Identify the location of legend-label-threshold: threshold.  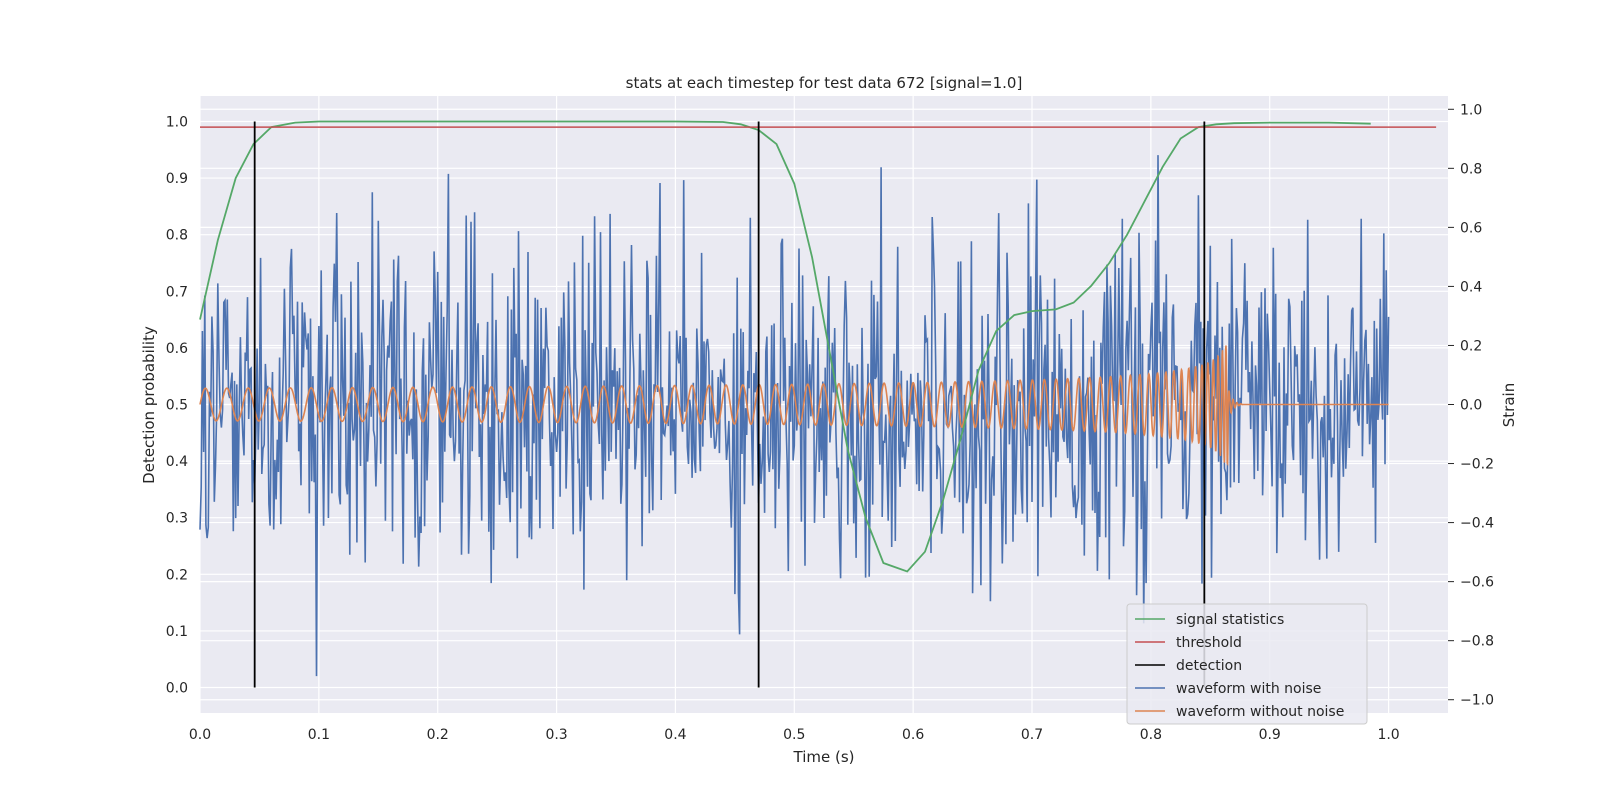
(1209, 643).